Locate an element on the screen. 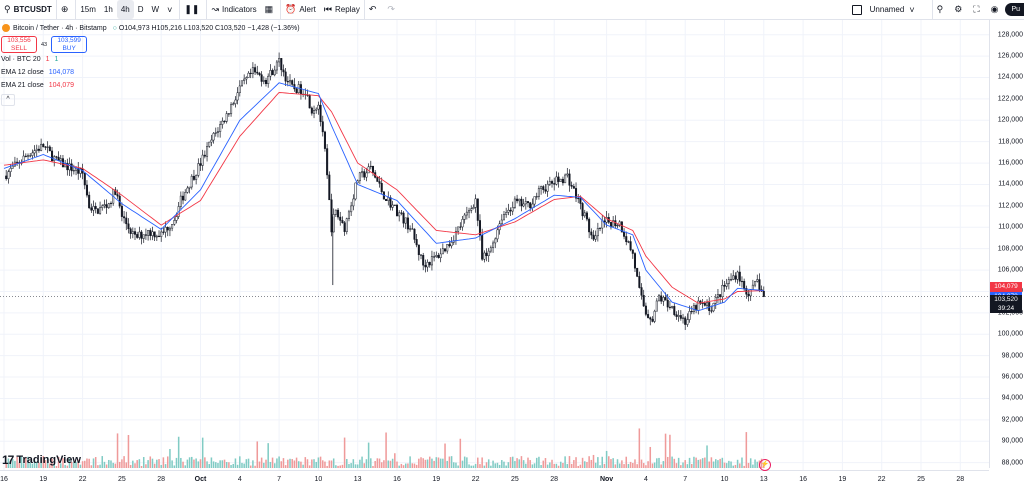 The image size is (1024, 488). symbol-search: ⚲ BTCUSDT is located at coordinates (28, 9).